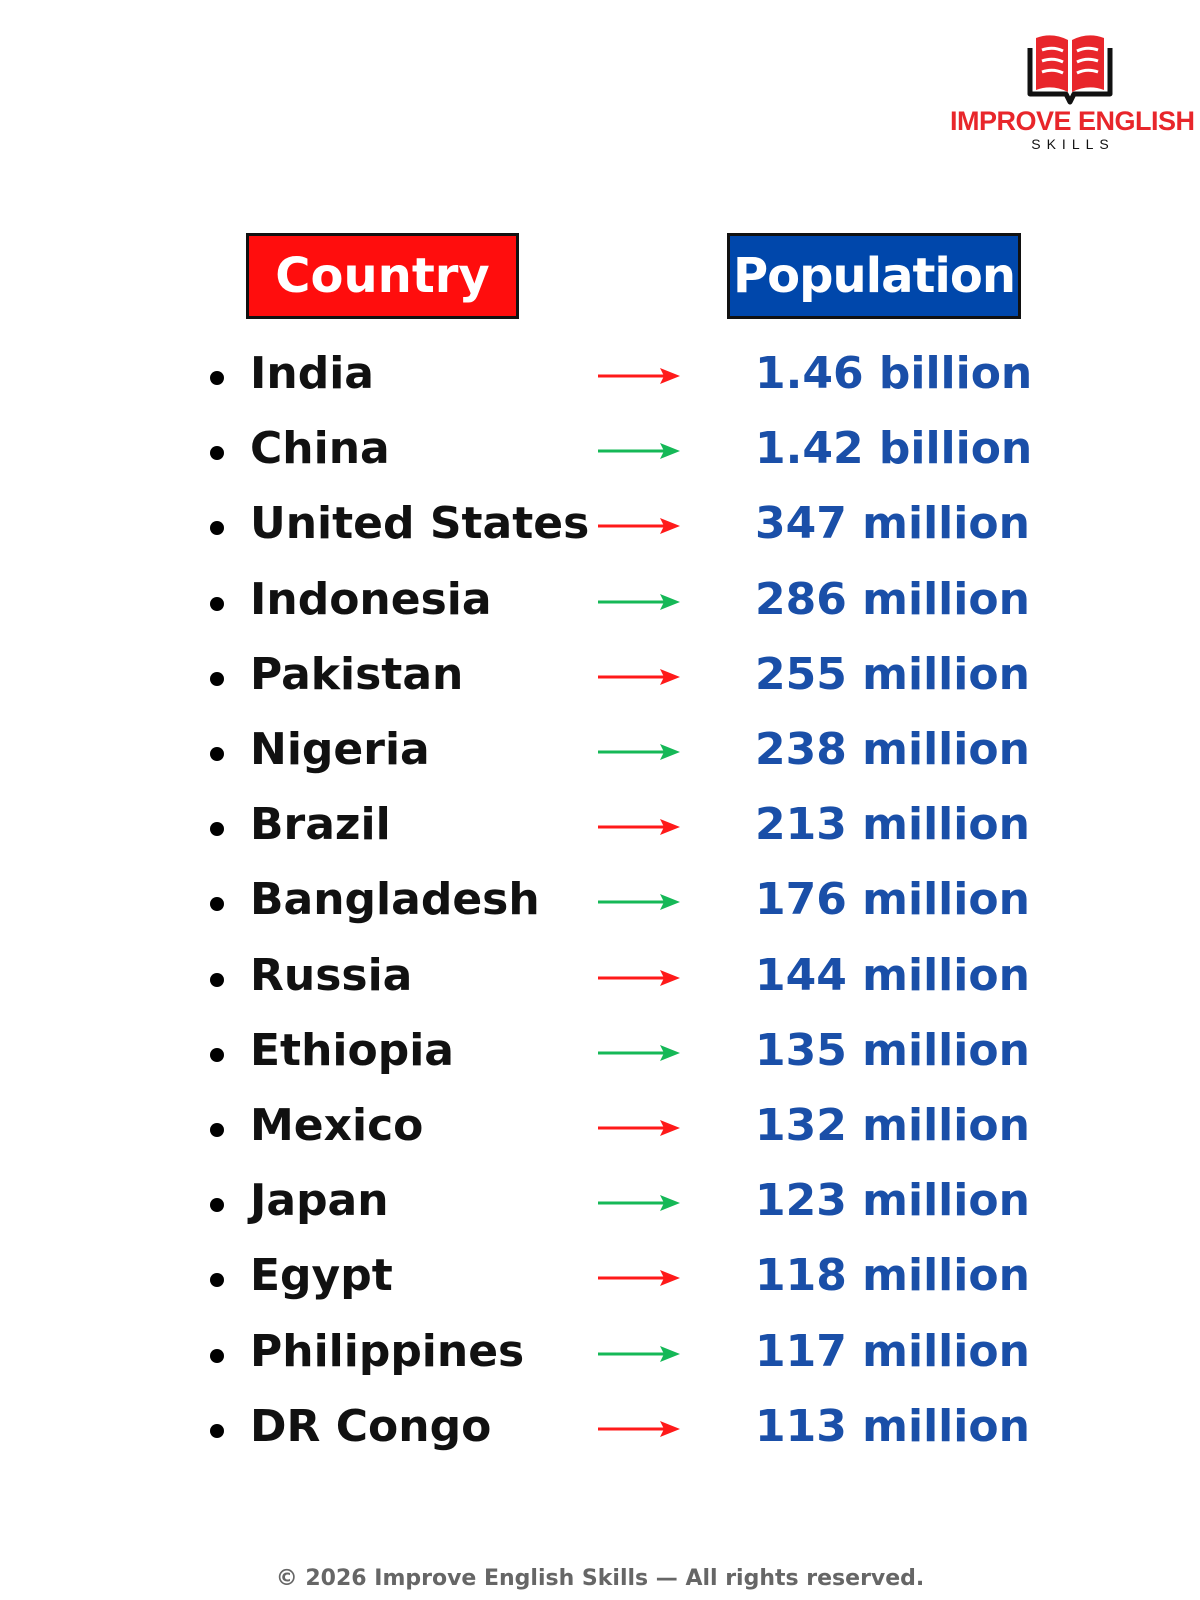 Image resolution: width=1200 pixels, height=1600 pixels. I want to click on population-value: 144 million, so click(892, 975).